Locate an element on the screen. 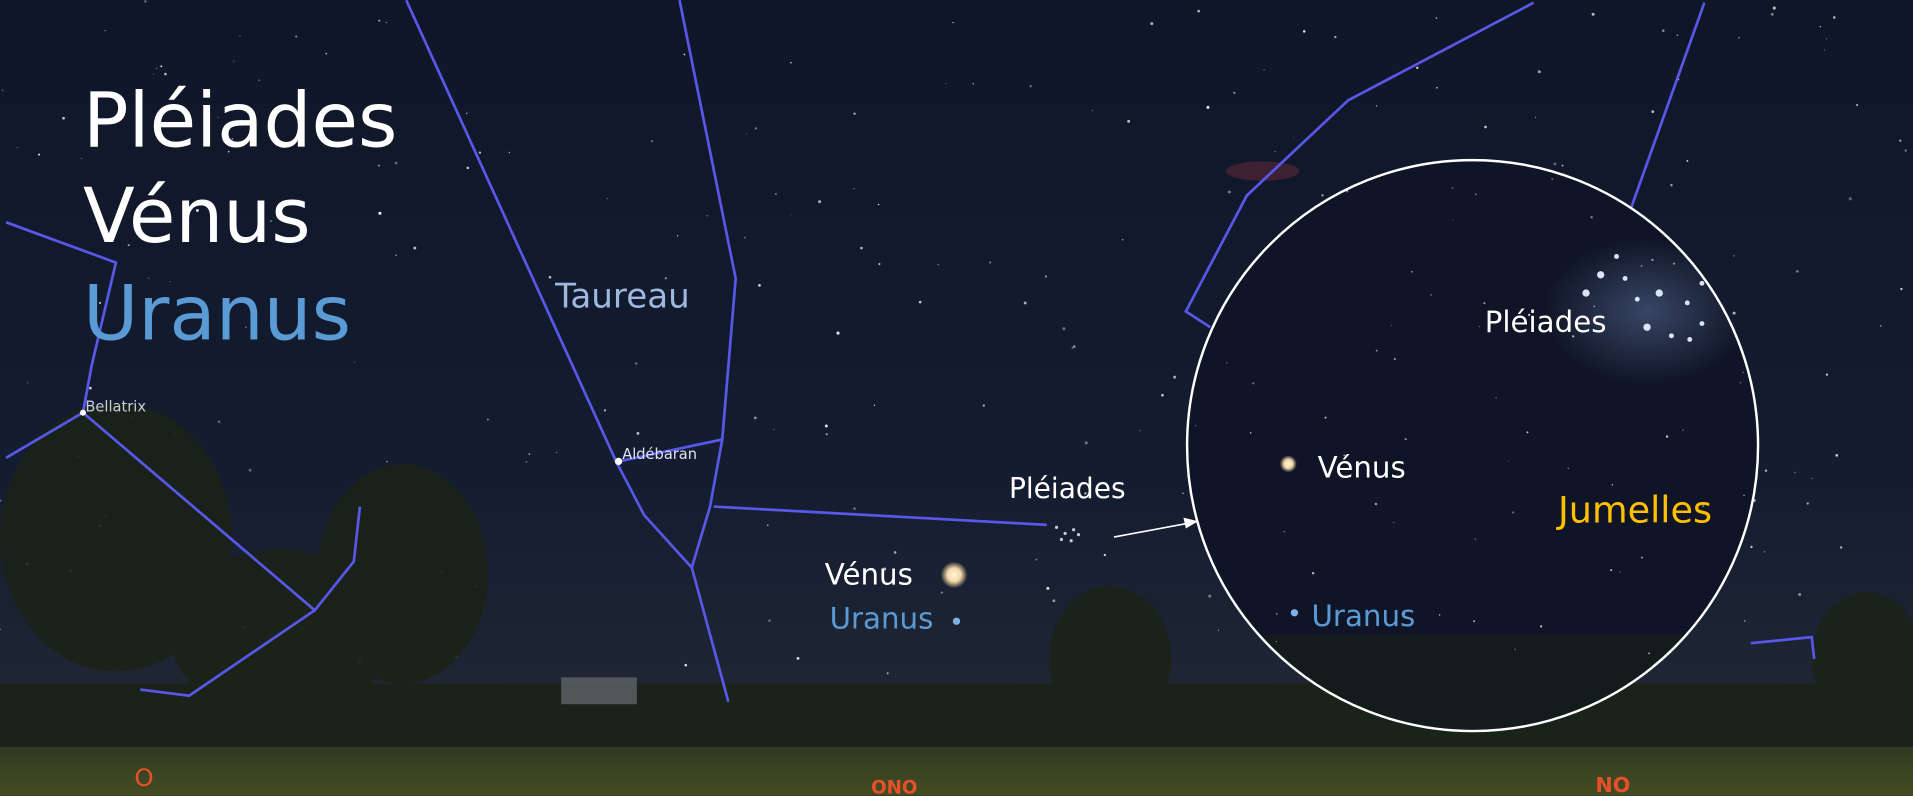 The width and height of the screenshot is (1913, 796). inset-uranus-label: Uranus is located at coordinates (1364, 616).